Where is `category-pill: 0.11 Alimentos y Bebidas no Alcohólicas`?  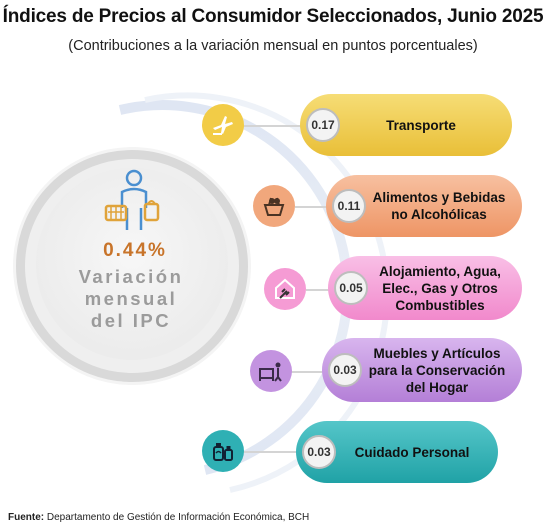 category-pill: 0.11 Alimentos y Bebidas no Alcohólicas is located at coordinates (424, 206).